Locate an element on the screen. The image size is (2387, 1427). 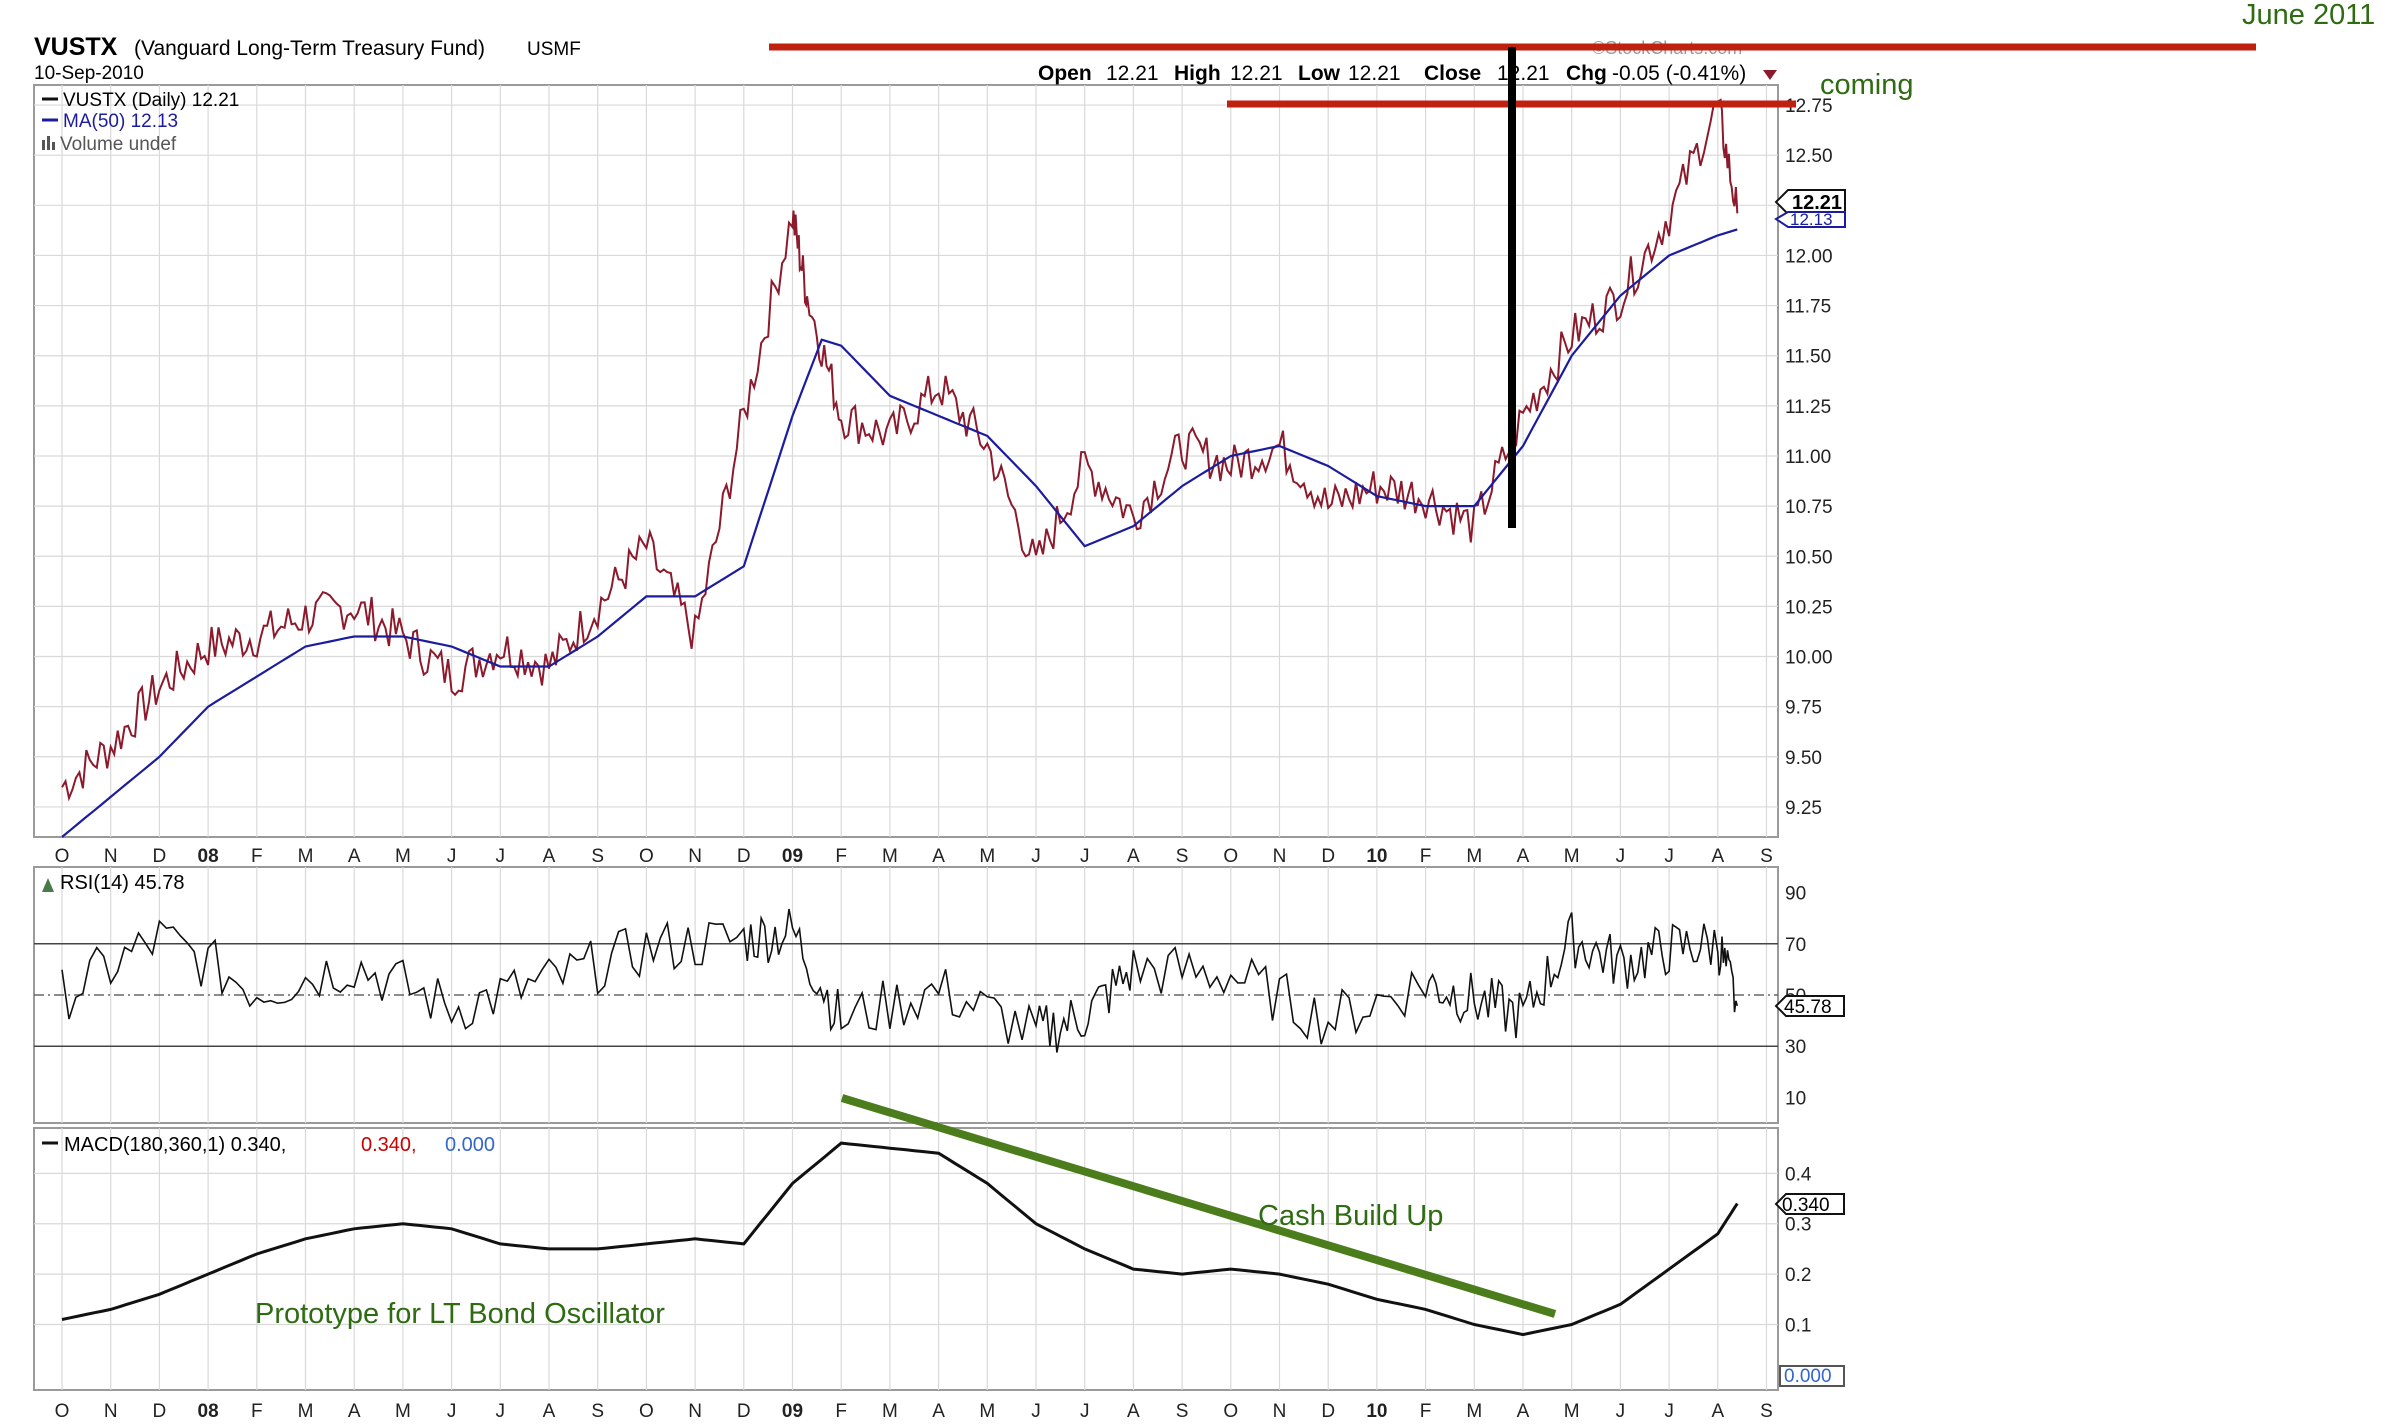
macd-value-blue: 0.000 is located at coordinates (470, 1145).